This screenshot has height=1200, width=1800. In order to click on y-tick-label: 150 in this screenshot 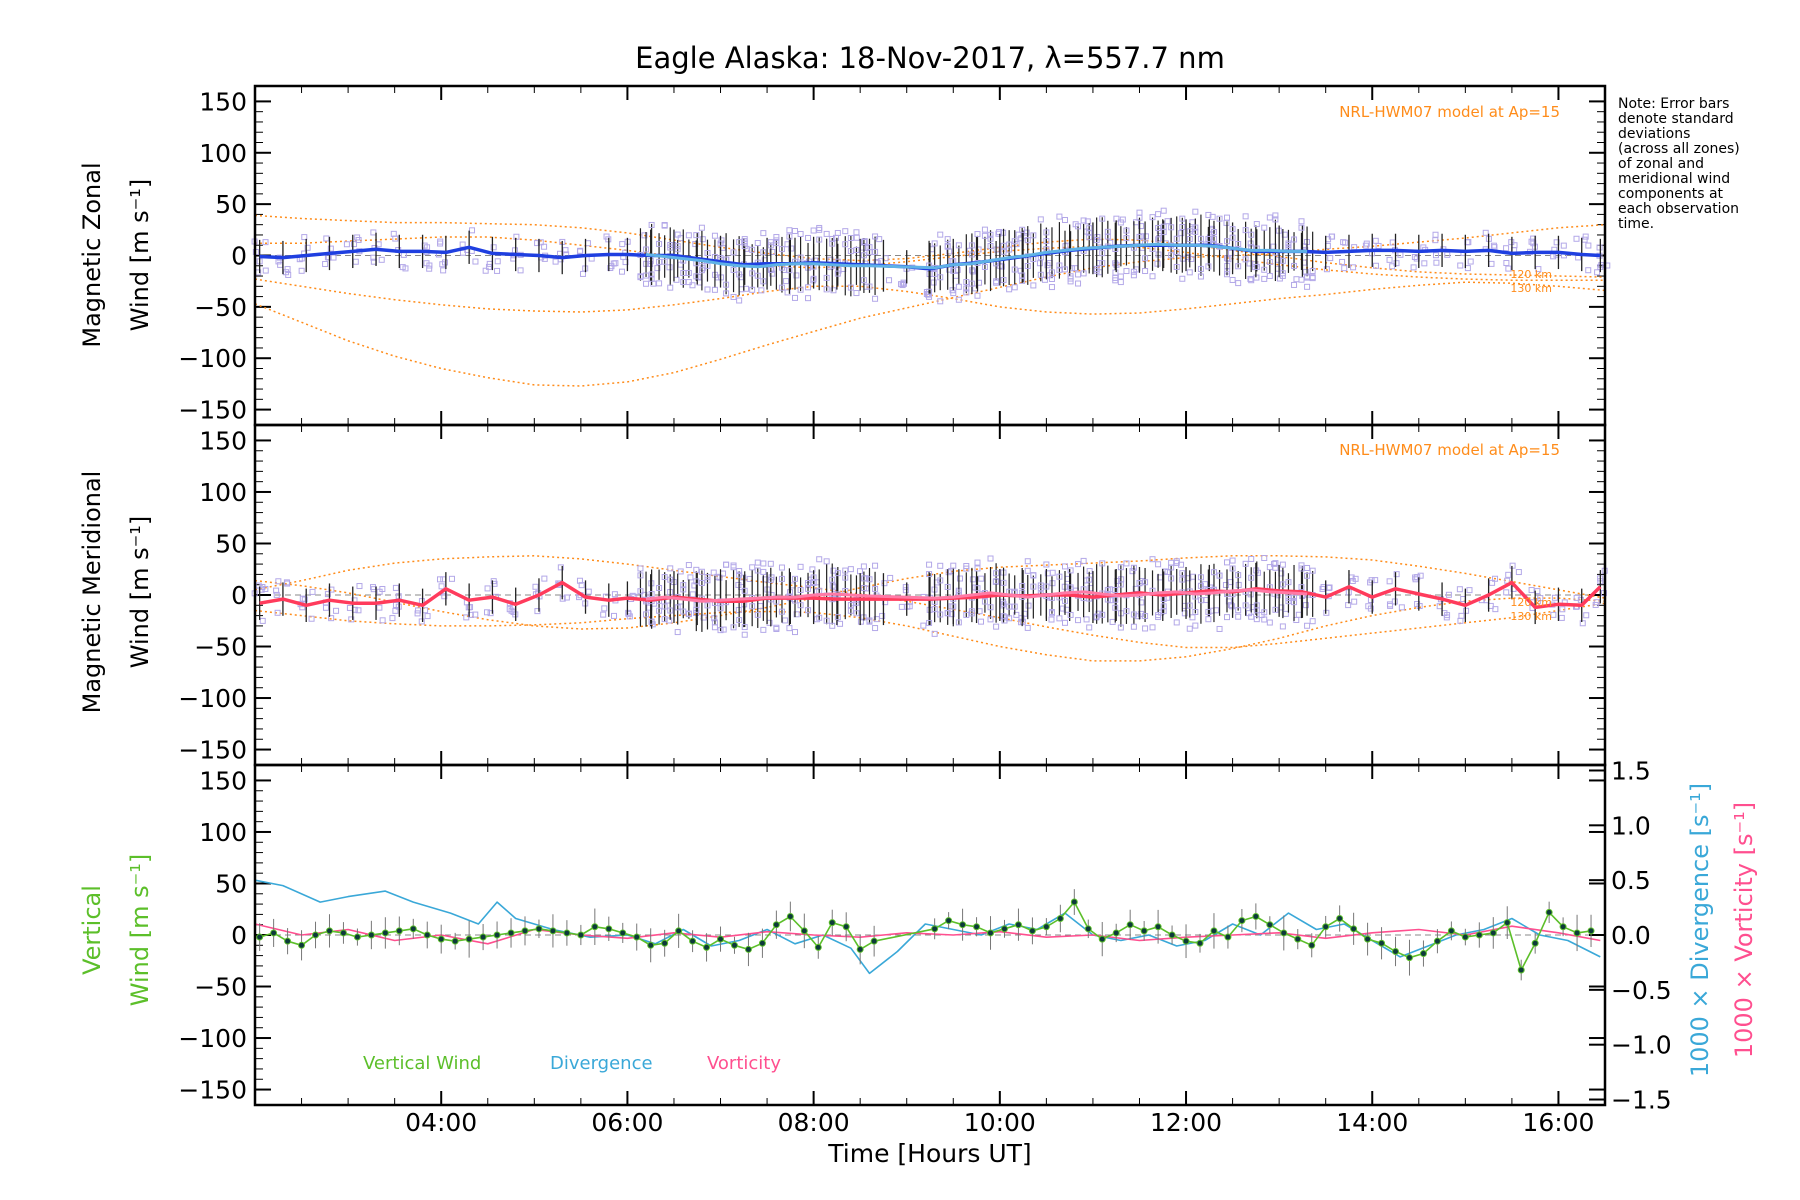, I will do `click(223, 440)`.